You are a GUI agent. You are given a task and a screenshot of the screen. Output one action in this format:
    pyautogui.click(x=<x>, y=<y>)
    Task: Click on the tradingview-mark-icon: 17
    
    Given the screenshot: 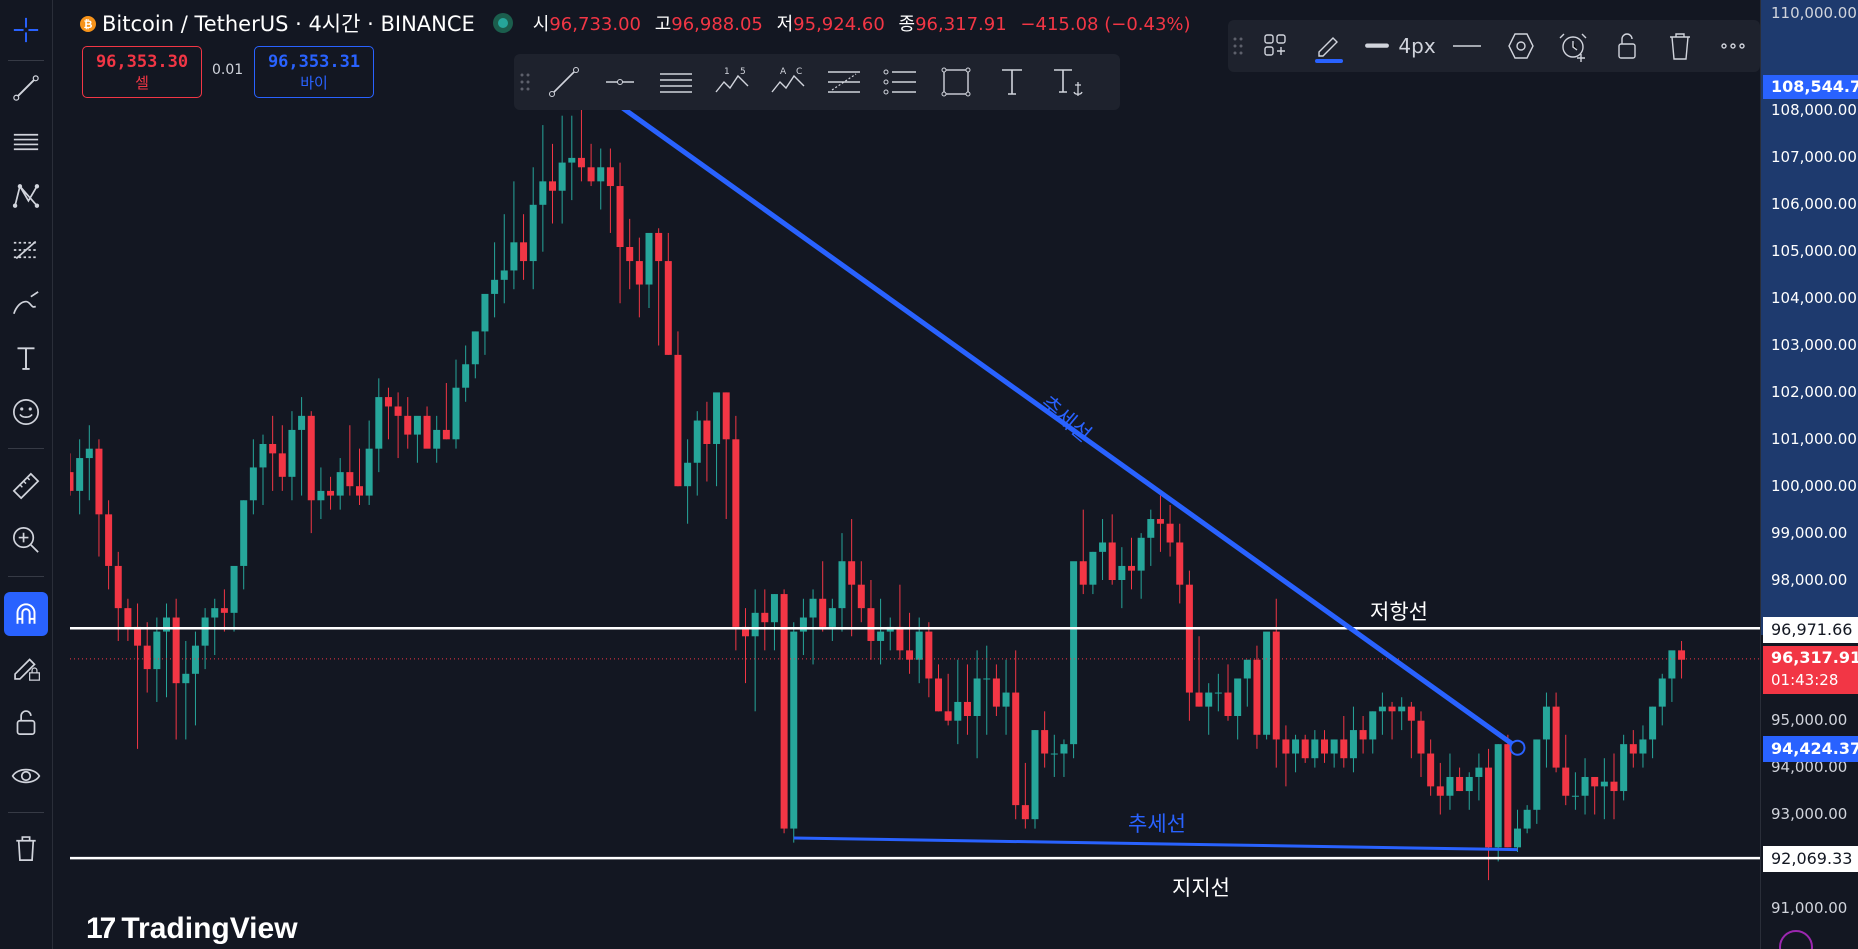 What is the action you would take?
    pyautogui.click(x=101, y=928)
    